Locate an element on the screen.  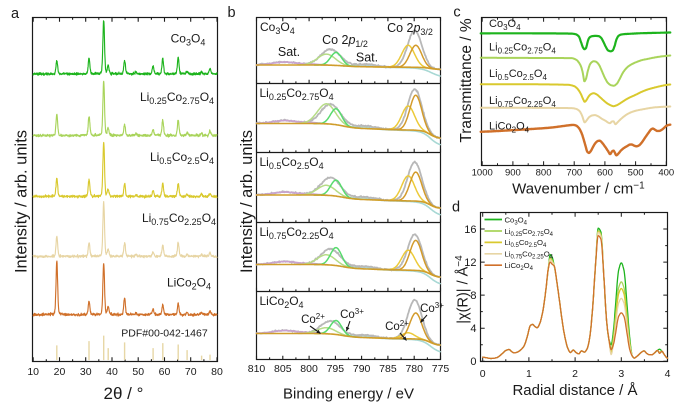
svg-text: |χ(R)| / Å−4 is located at coordinates (463, 289).